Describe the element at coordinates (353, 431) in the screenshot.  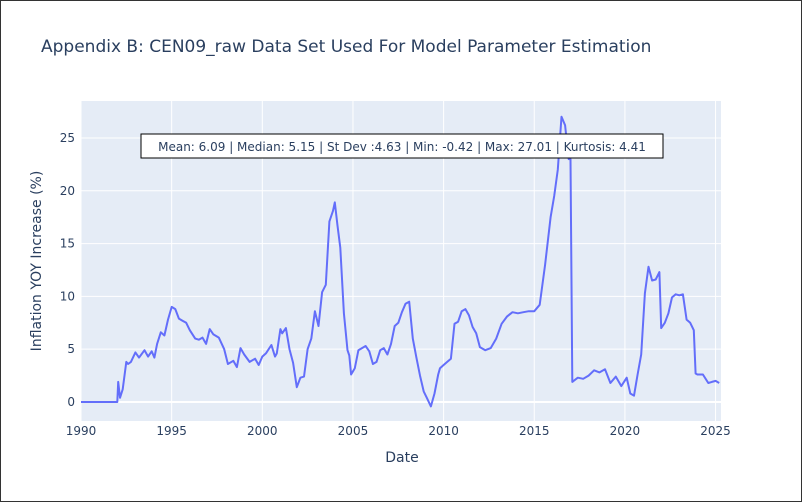
I see `x-tick-label: 2005` at that location.